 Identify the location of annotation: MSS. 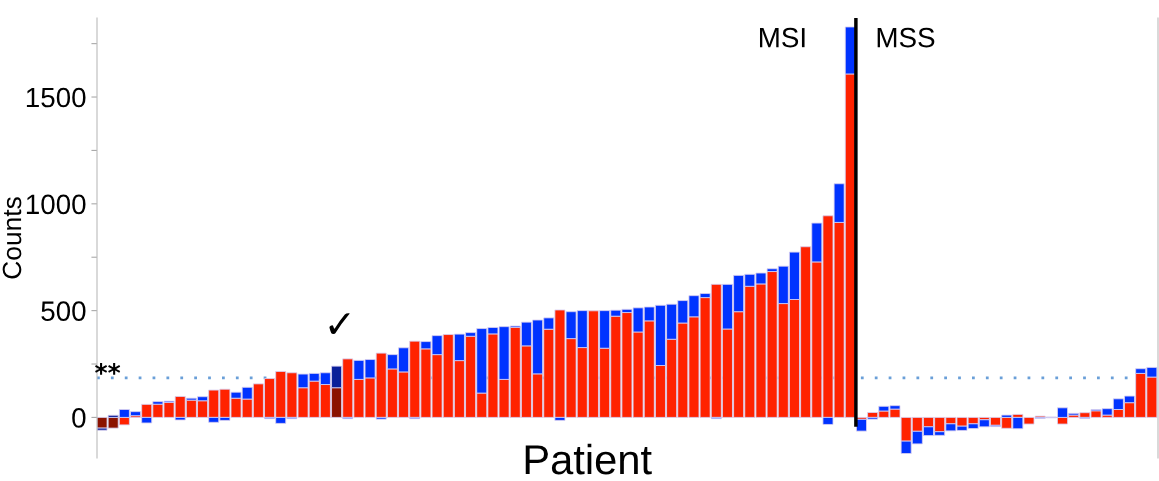
(906, 37).